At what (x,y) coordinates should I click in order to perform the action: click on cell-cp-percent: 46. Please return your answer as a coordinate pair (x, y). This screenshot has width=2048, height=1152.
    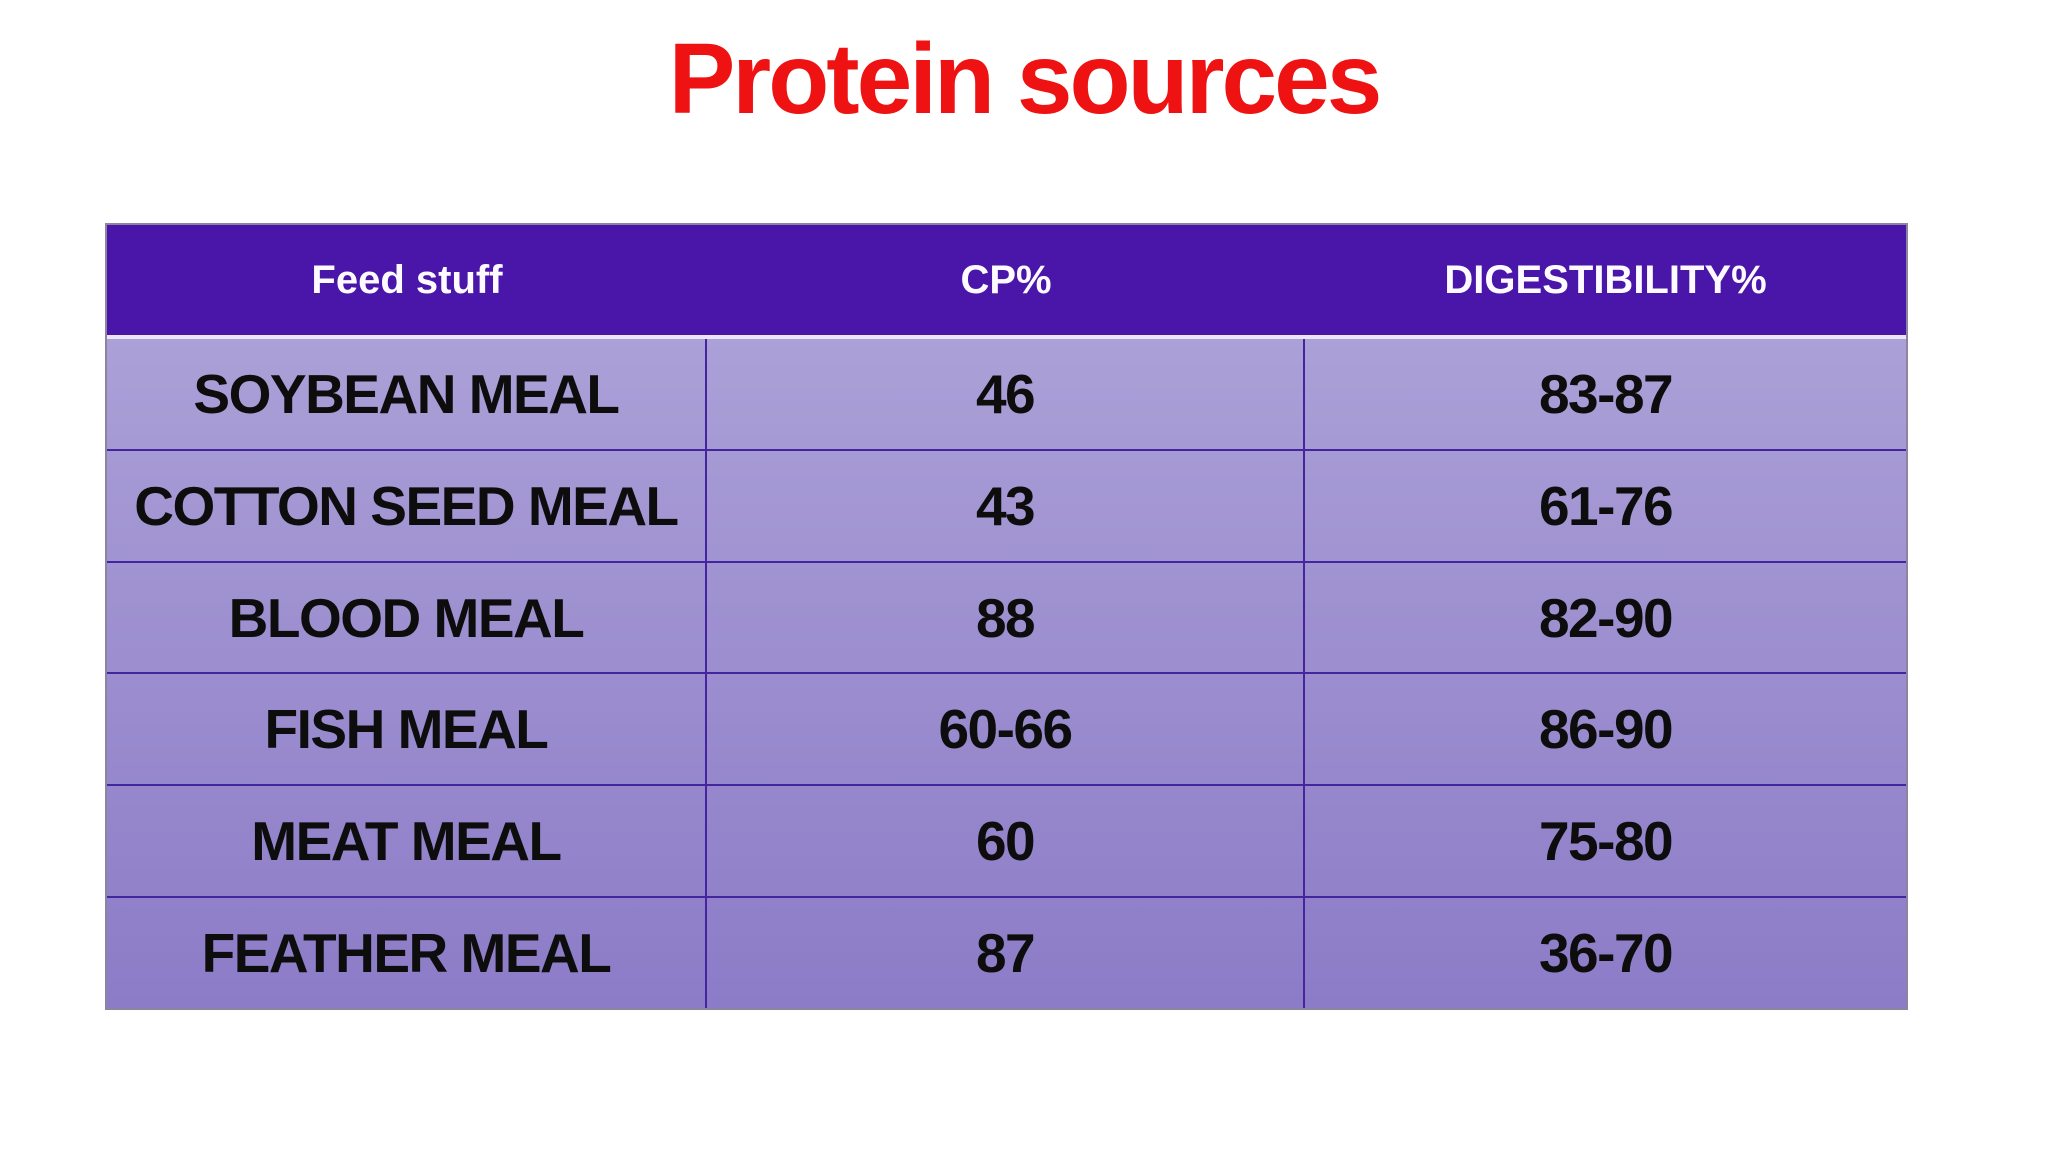
    Looking at the image, I should click on (1006, 394).